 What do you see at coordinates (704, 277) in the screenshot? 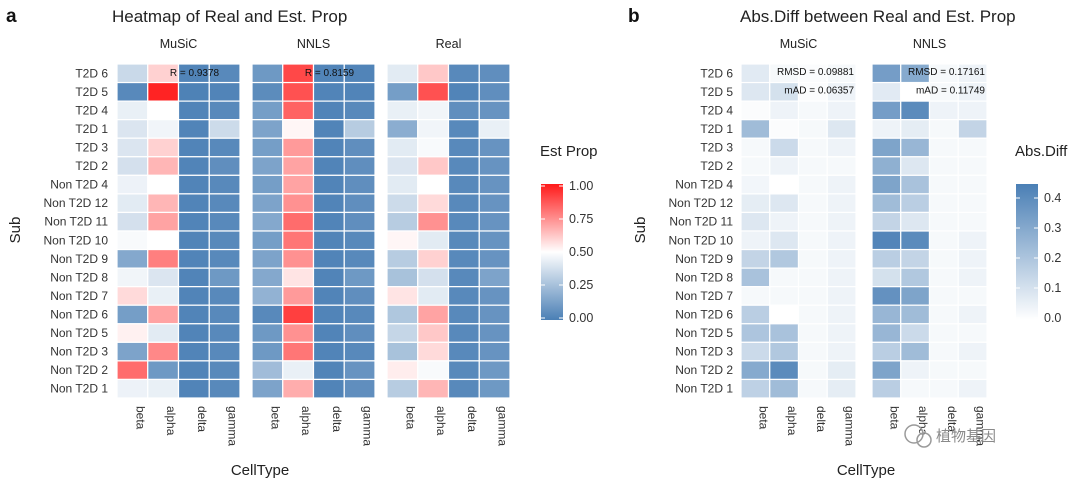
I see `row-label: Non T2D 8` at bounding box center [704, 277].